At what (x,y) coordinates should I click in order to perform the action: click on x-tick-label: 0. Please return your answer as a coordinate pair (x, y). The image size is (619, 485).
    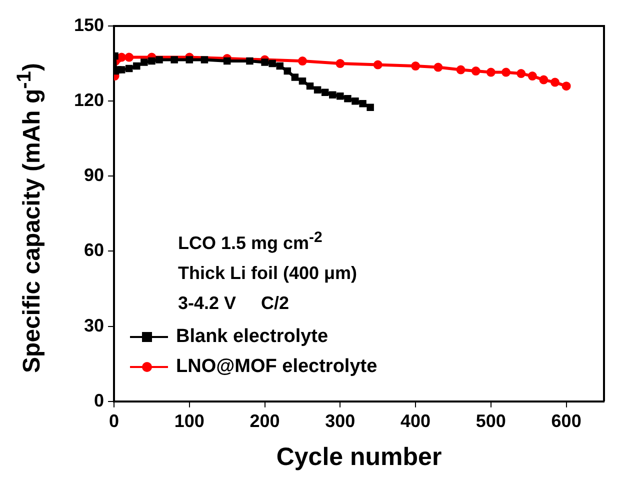
    Looking at the image, I should click on (114, 421).